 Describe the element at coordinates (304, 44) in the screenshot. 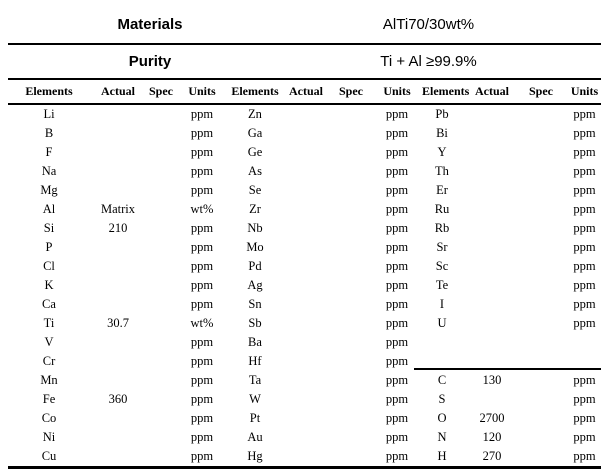

I see `divider-under-materials` at that location.